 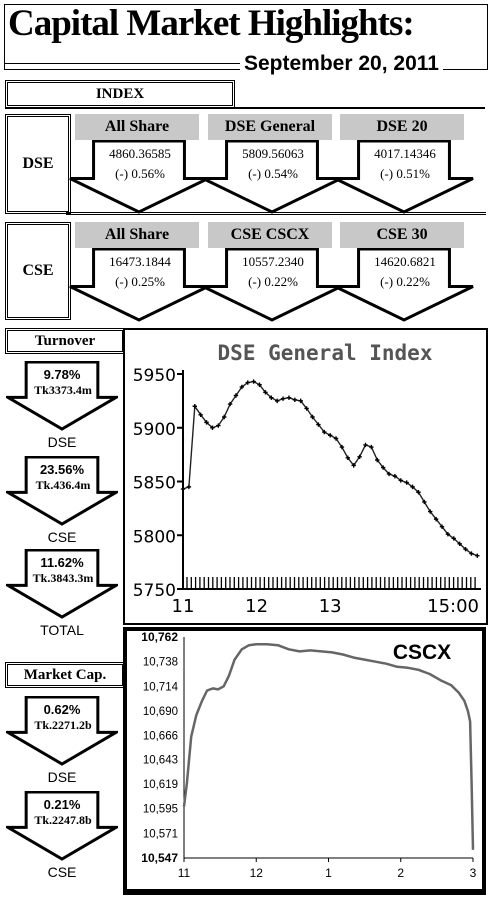 What do you see at coordinates (154, 376) in the screenshot?
I see `dse-y-tick-label: 5950` at bounding box center [154, 376].